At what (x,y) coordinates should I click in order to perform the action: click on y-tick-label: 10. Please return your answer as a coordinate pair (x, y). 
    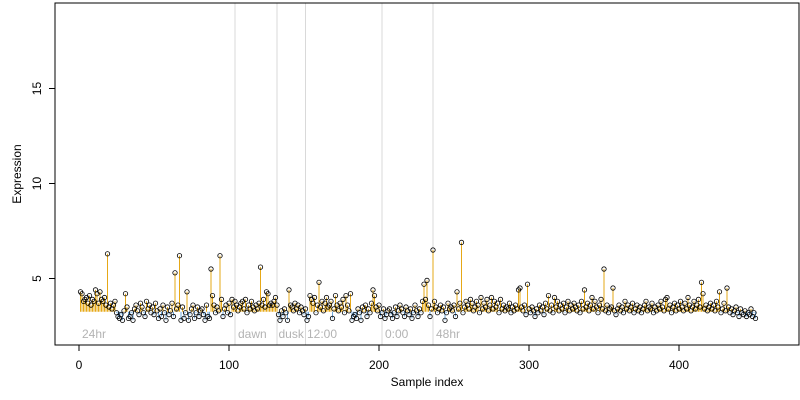
    Looking at the image, I should click on (37, 184).